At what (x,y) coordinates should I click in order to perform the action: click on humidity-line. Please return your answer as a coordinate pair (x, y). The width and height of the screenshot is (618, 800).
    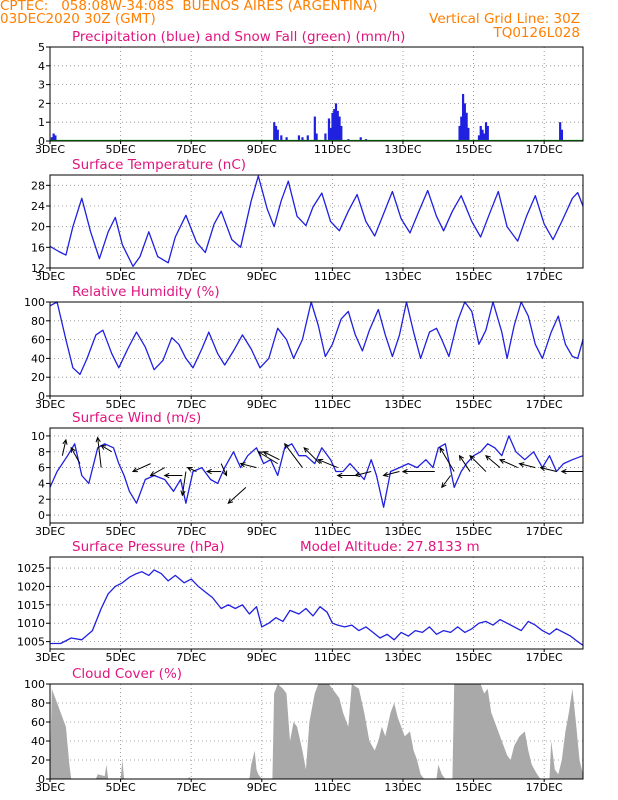
    Looking at the image, I should click on (316, 338).